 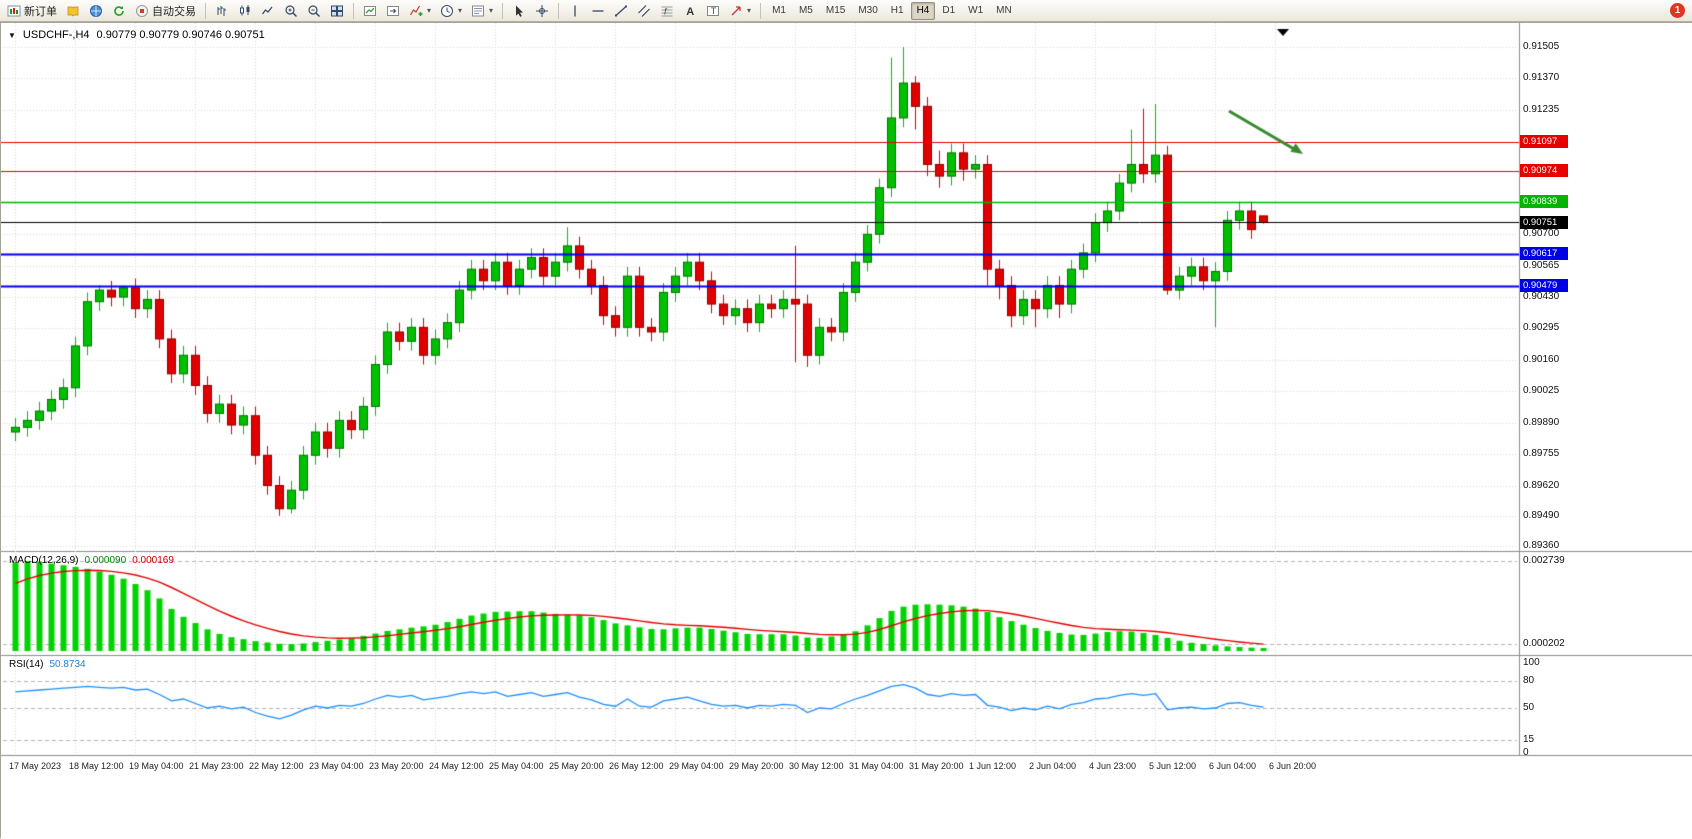 I want to click on price-axis-label: 0.91235, so click(x=1541, y=109).